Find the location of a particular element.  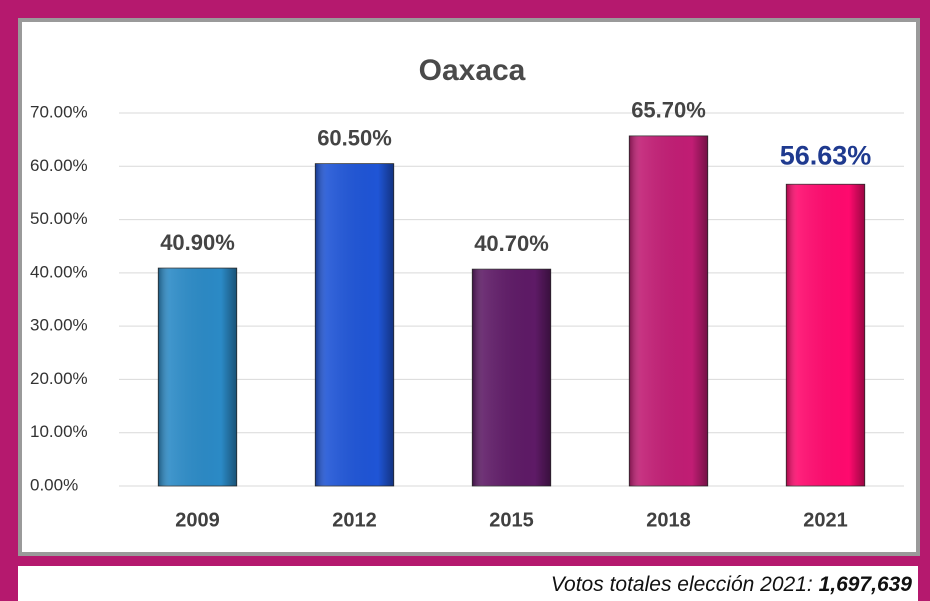

y-tick-label: 30.00% is located at coordinates (59, 325).